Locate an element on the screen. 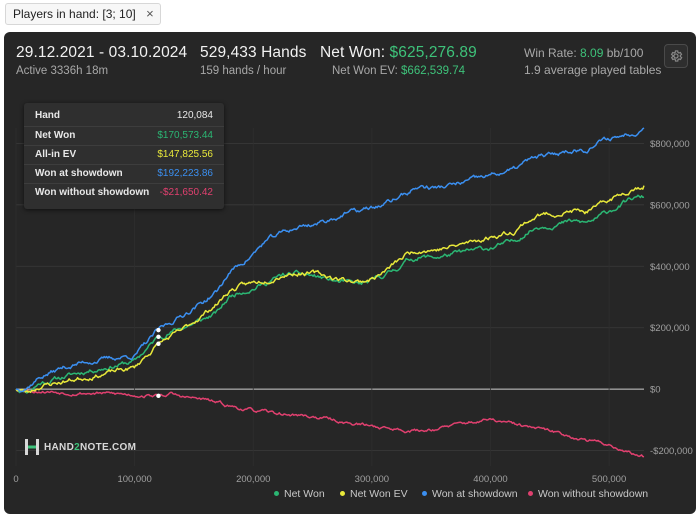  logo-text: HAND2NOTE.COM is located at coordinates (90, 447).